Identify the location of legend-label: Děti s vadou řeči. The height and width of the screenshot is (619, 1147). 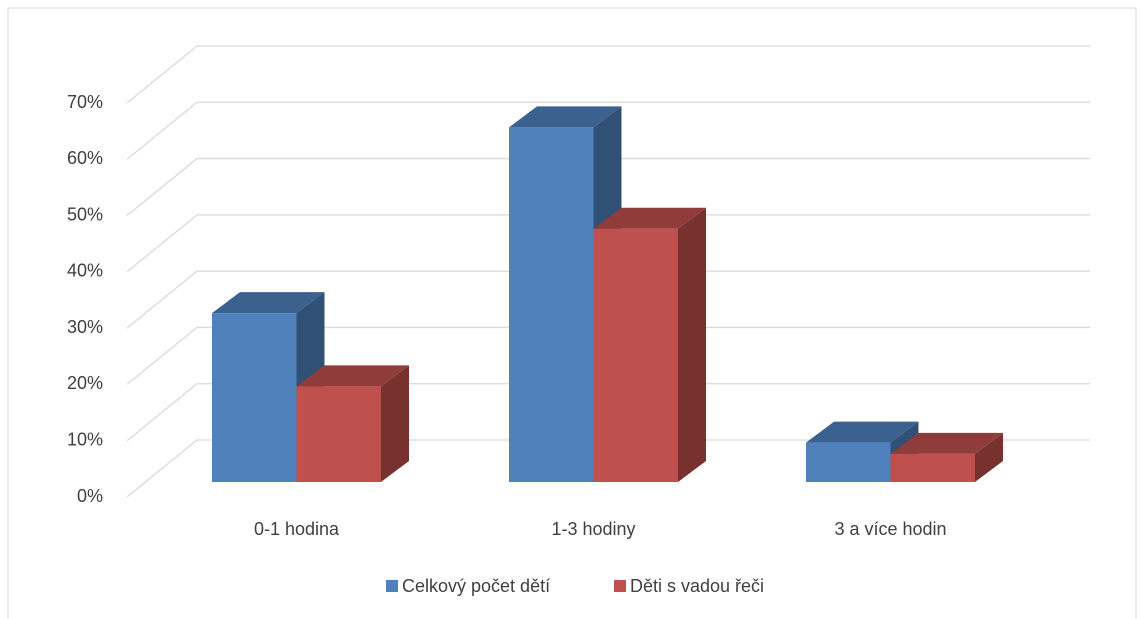
(697, 586).